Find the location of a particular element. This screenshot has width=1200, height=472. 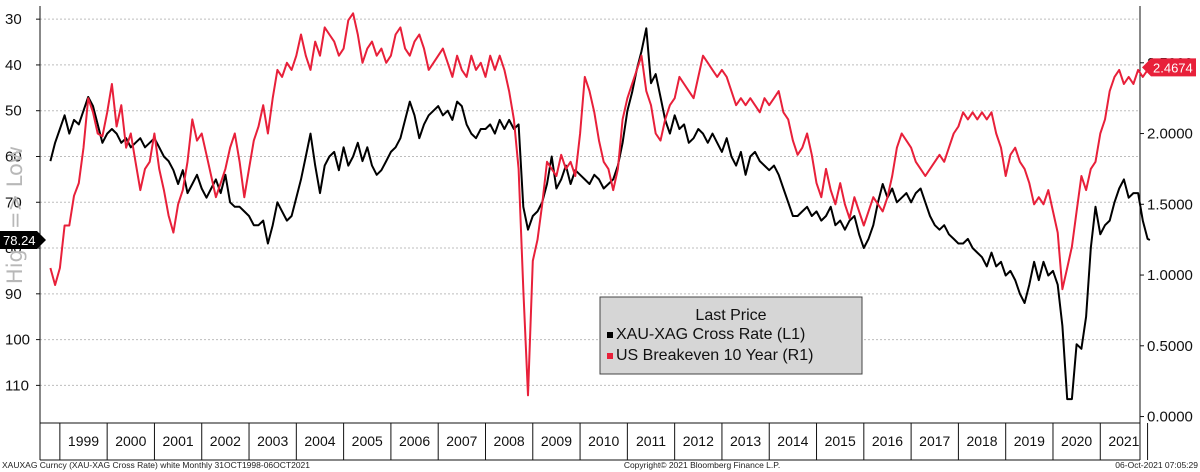

legend-entry-xau-xag: XAU-XAG Cross Rate (L1) is located at coordinates (710, 334).